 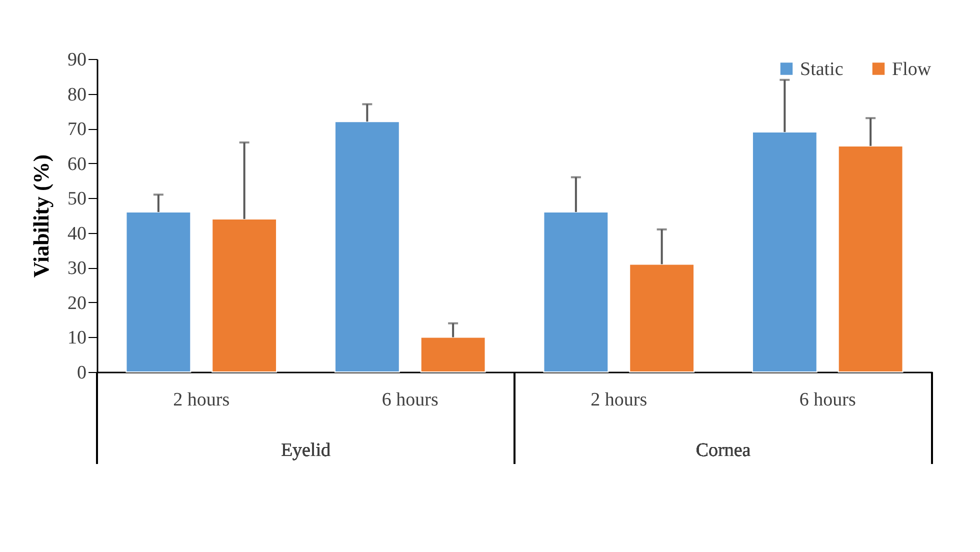 What do you see at coordinates (77, 269) in the screenshot?
I see `y-tick-label: 30` at bounding box center [77, 269].